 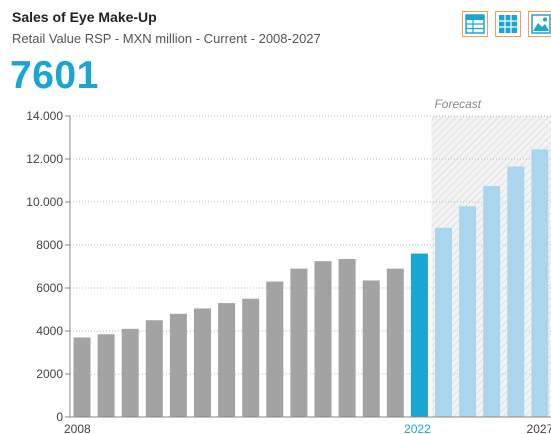 I want to click on table-view-button, so click(x=475, y=24).